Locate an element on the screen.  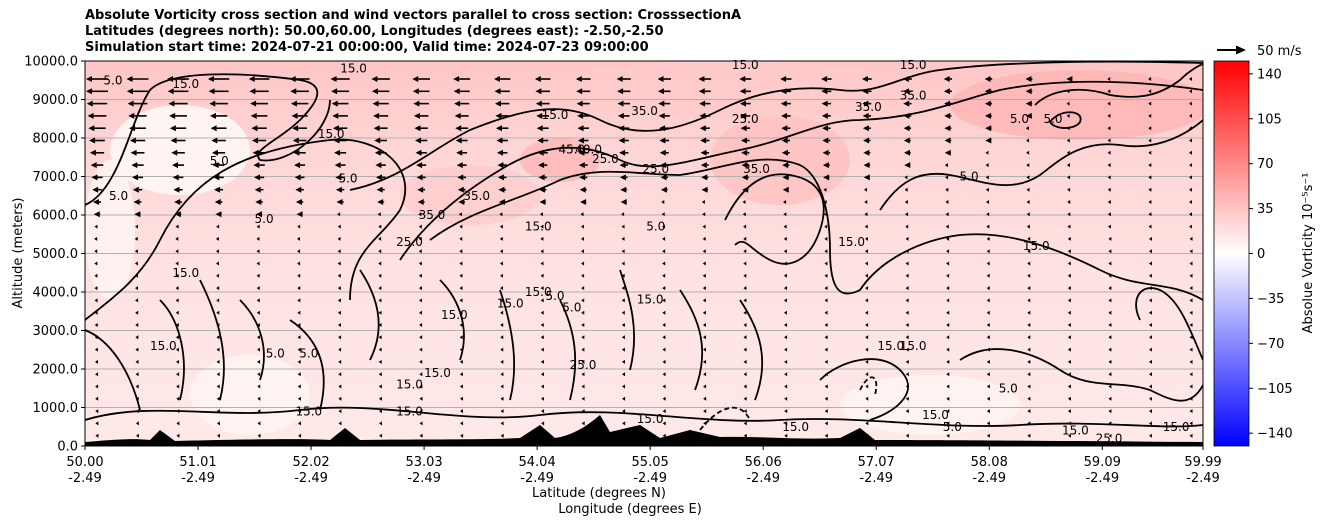
x-tick-label-lon: -2.49 is located at coordinates (763, 478).